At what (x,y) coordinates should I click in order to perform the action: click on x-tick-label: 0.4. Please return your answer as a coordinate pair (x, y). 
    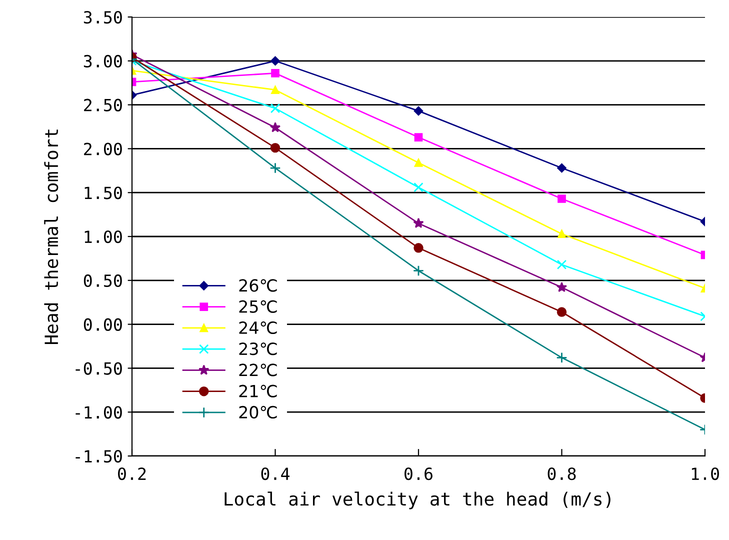
    Looking at the image, I should click on (275, 473).